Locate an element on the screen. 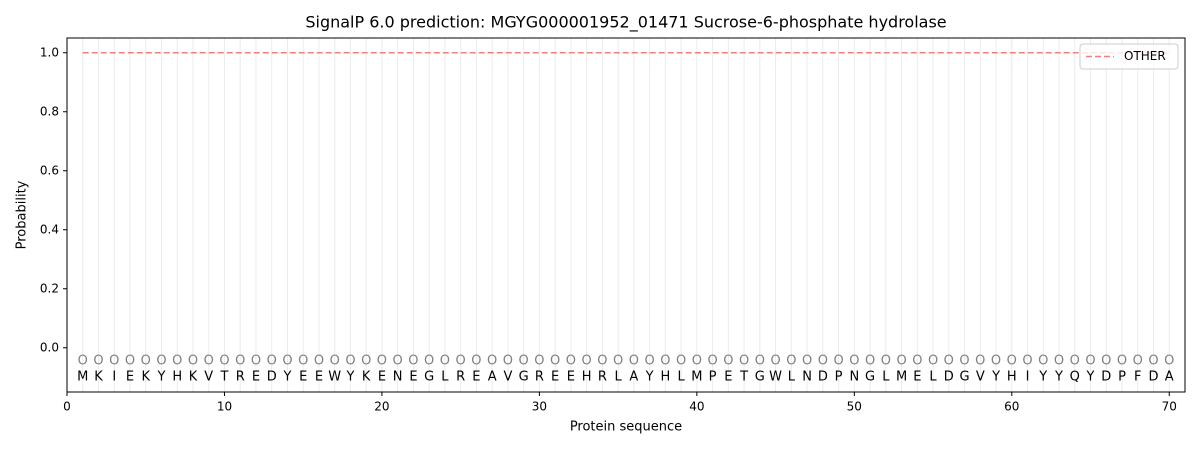  legend-label: OTHER is located at coordinates (1145, 56).